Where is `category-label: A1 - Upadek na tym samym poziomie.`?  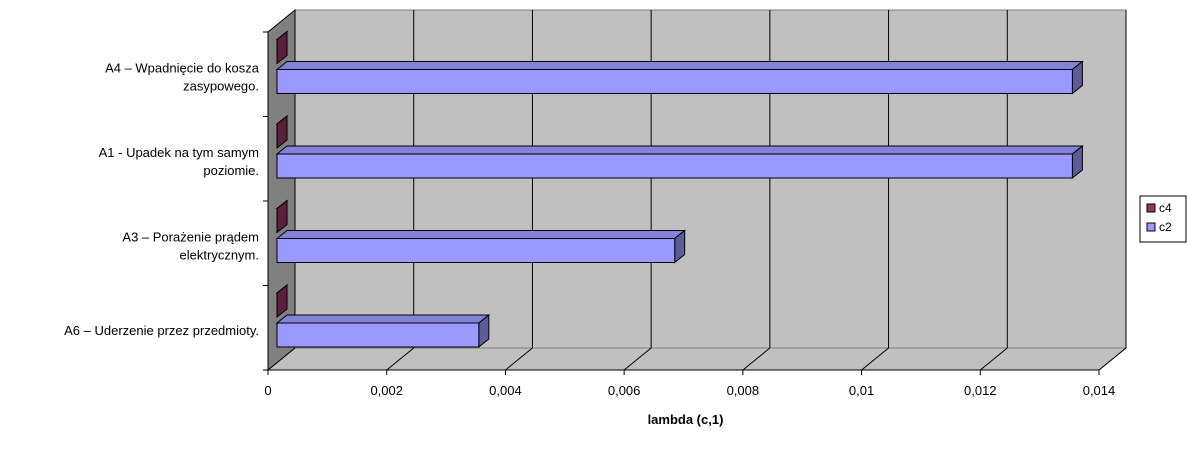
category-label: A1 - Upadek na tym samym poziomie. is located at coordinates (179, 161).